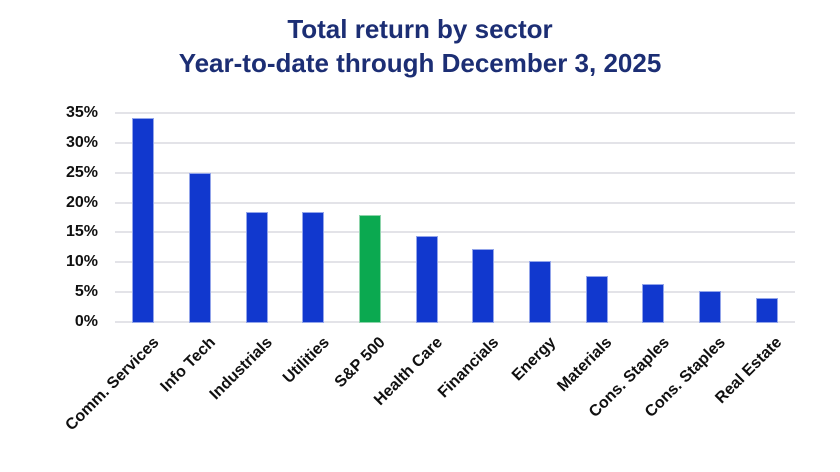  What do you see at coordinates (766, 310) in the screenshot?
I see `bar-real-estate` at bounding box center [766, 310].